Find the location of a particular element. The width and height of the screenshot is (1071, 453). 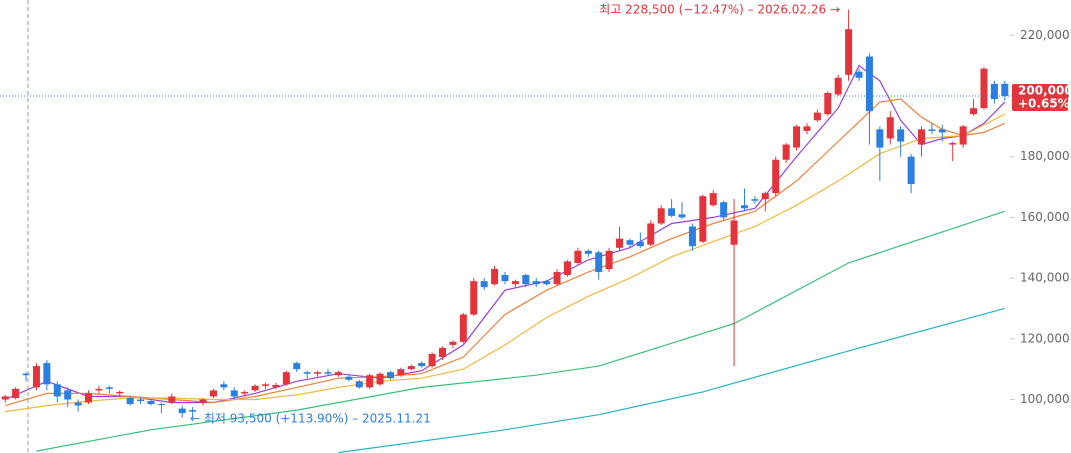

y-tick-label: 140,000 is located at coordinates (1045, 278).